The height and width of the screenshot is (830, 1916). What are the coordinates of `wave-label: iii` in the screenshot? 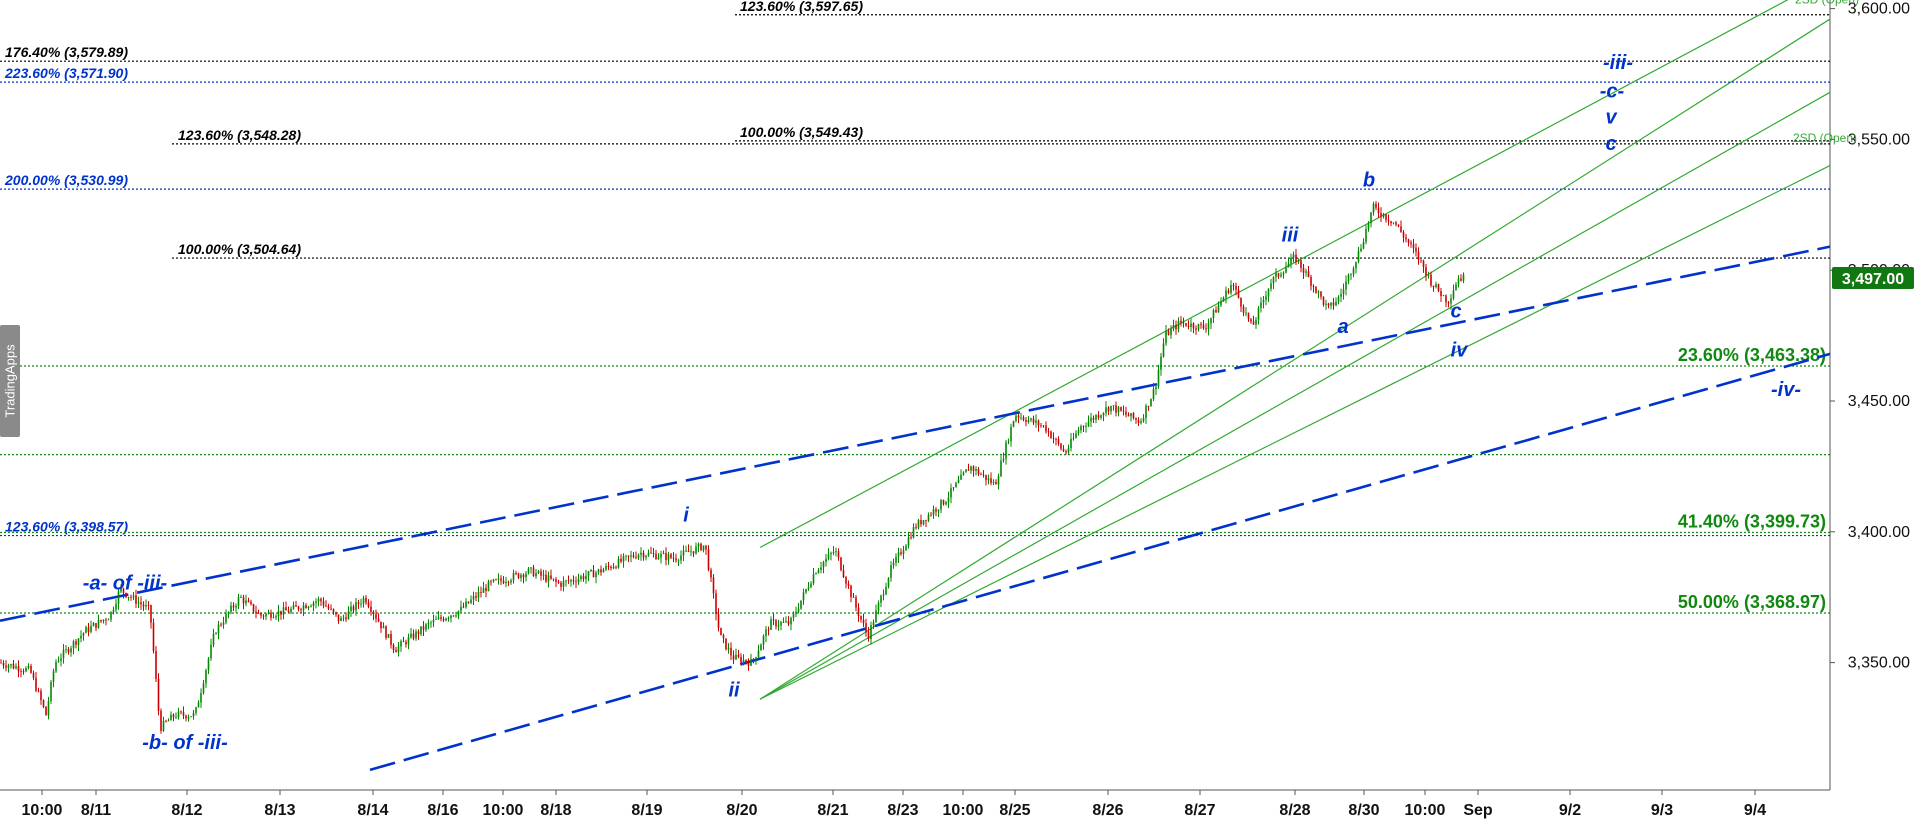 It's located at (1290, 235).